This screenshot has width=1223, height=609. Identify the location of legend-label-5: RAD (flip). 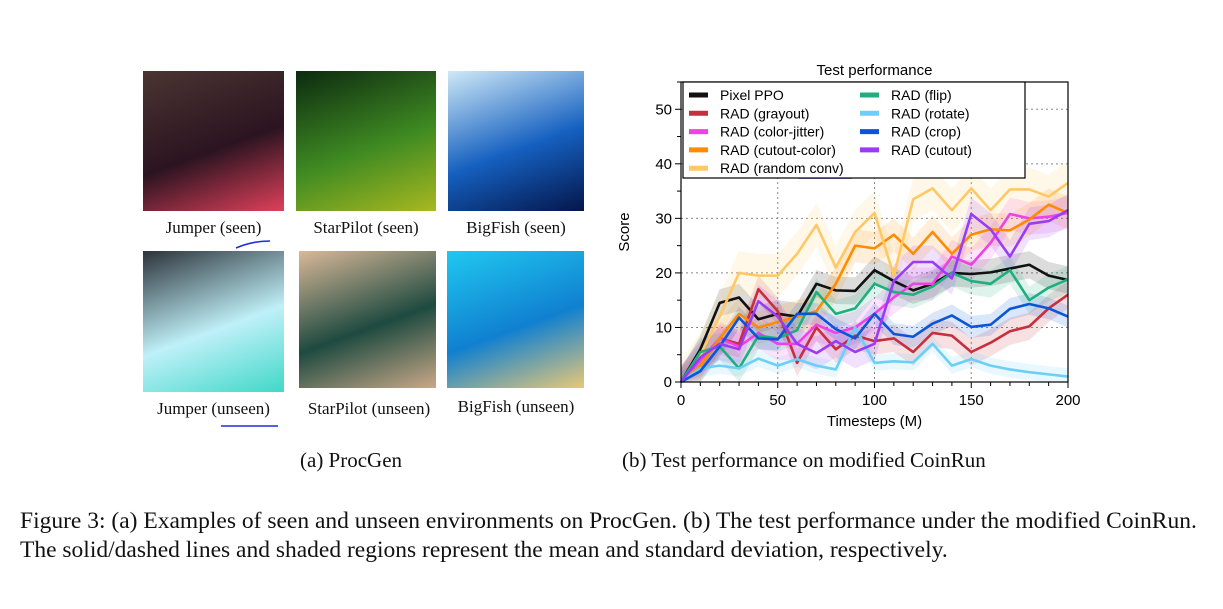
(921, 95).